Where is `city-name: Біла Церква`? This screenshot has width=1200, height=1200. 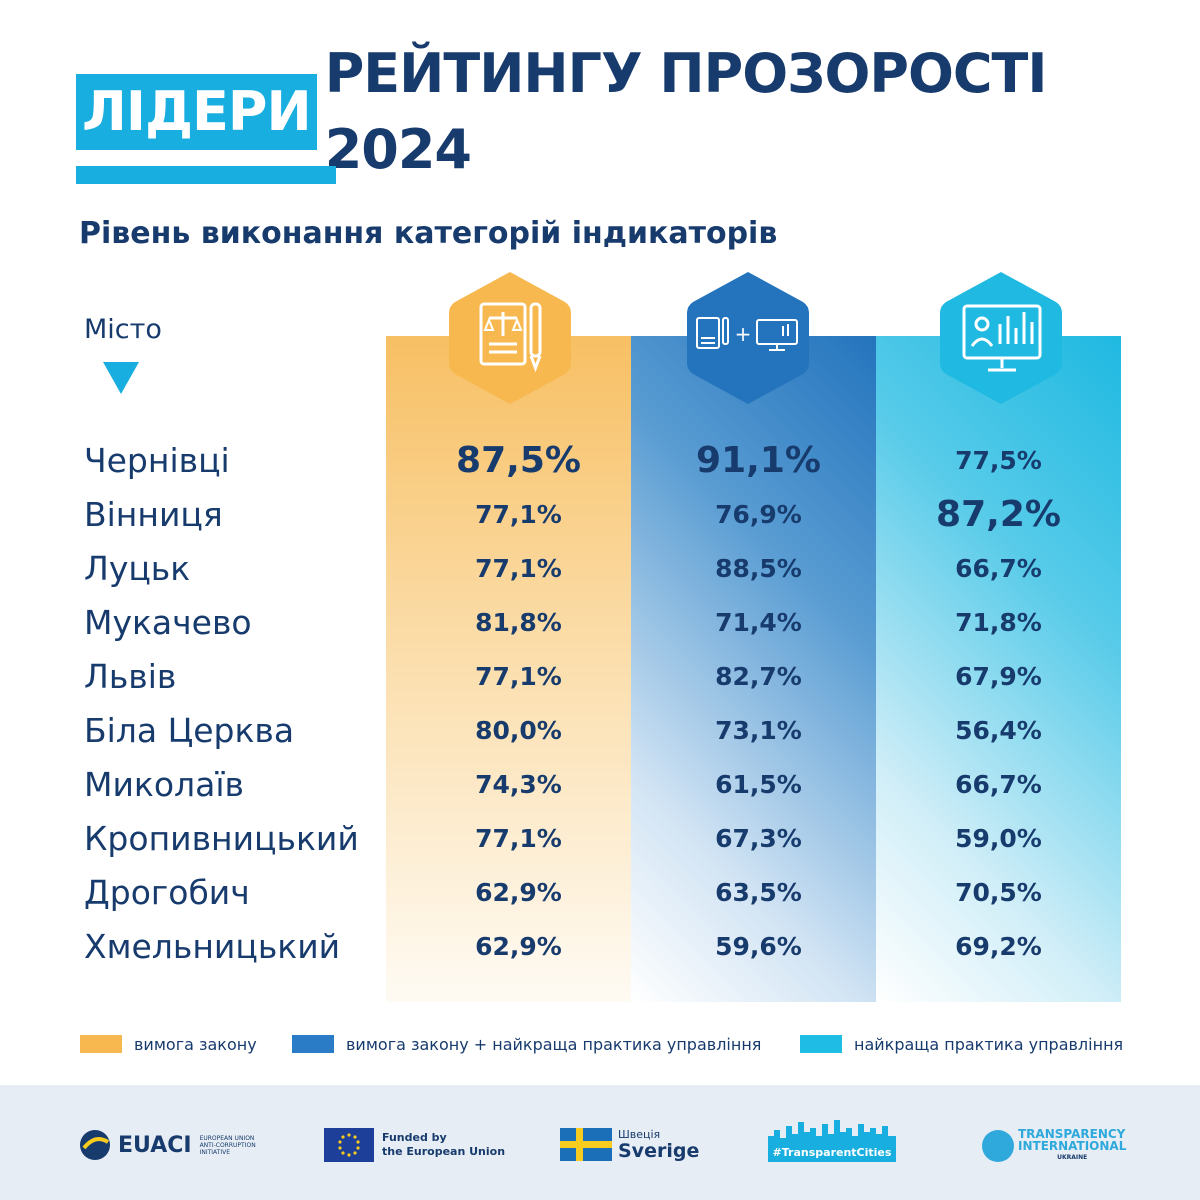
city-name: Біла Церква is located at coordinates (189, 730).